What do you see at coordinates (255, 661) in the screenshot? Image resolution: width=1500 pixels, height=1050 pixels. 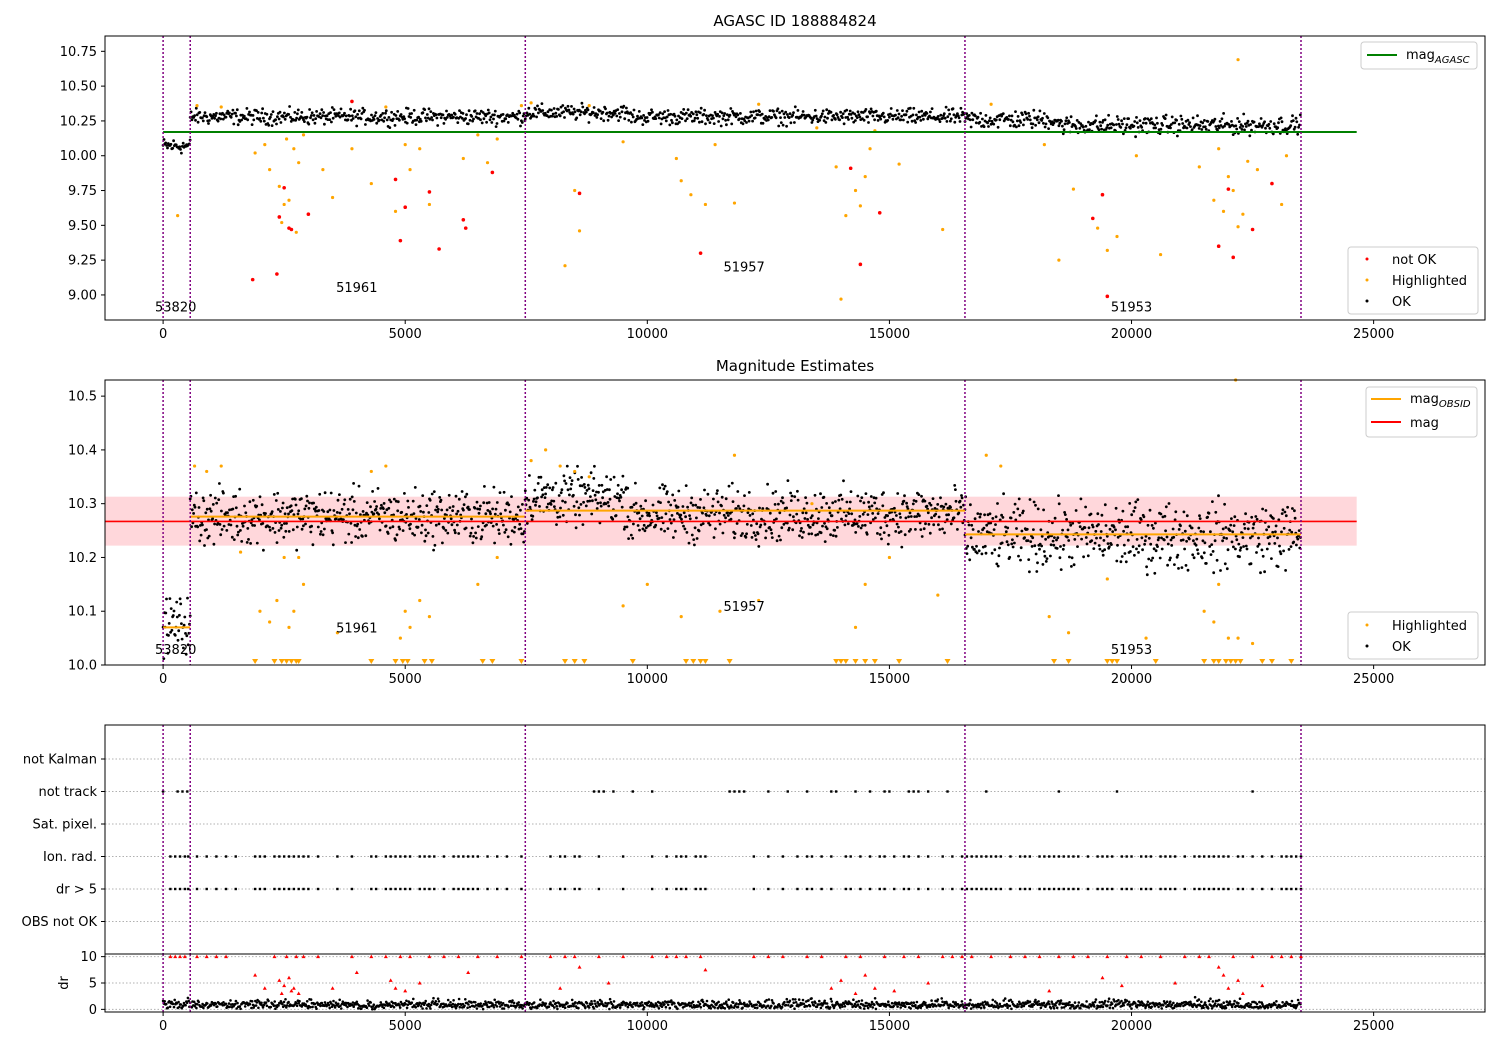 I see `highlighted-out-of-range-marker` at bounding box center [255, 661].